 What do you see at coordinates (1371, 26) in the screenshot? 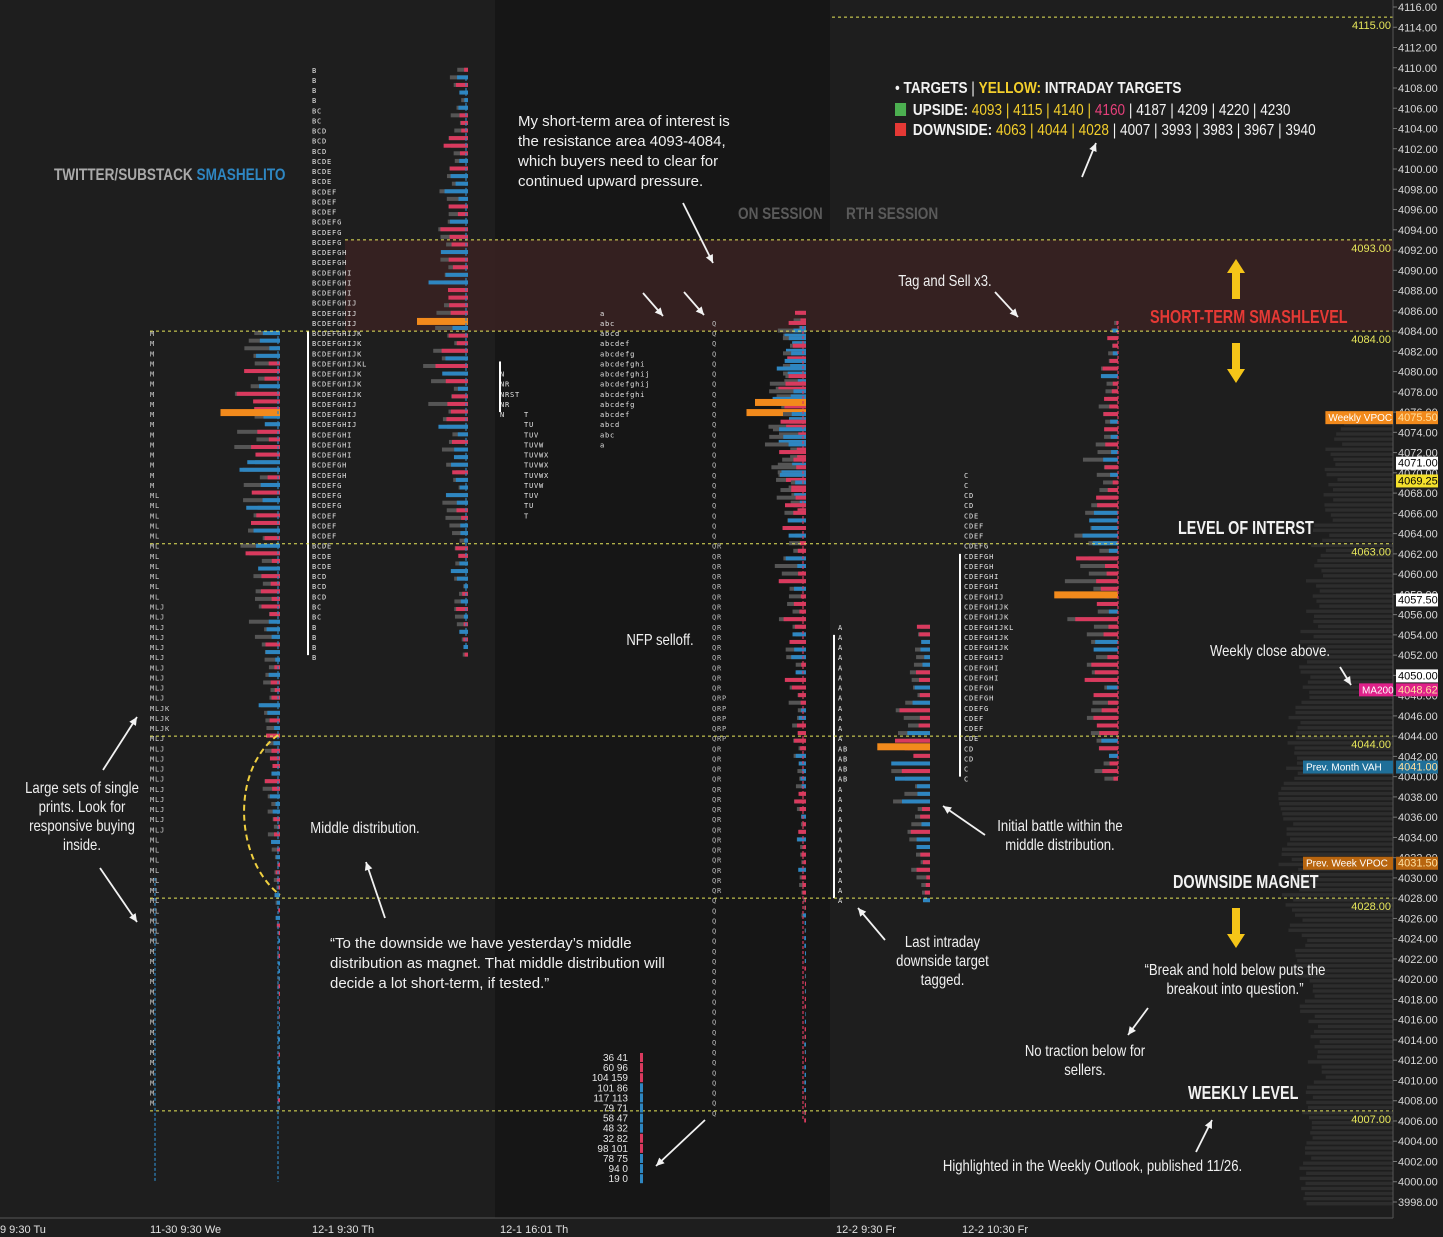
I see `level-label: 4115.00` at bounding box center [1371, 26].